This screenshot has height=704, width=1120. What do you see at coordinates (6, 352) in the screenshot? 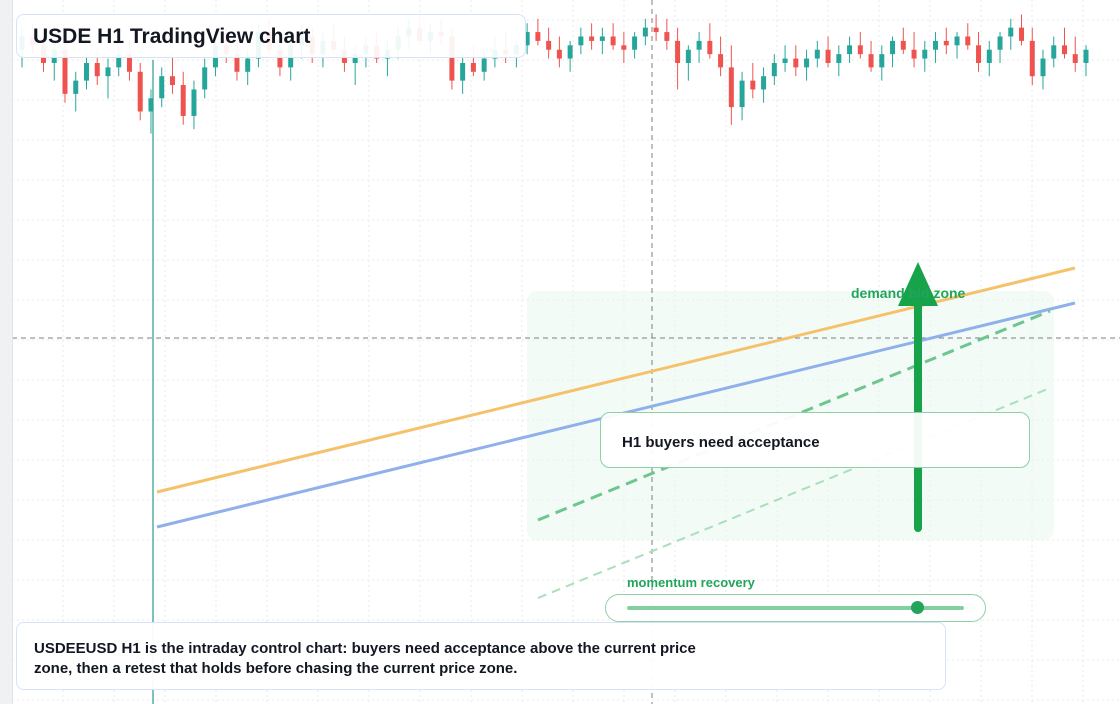
I see `left-edge-panel` at bounding box center [6, 352].